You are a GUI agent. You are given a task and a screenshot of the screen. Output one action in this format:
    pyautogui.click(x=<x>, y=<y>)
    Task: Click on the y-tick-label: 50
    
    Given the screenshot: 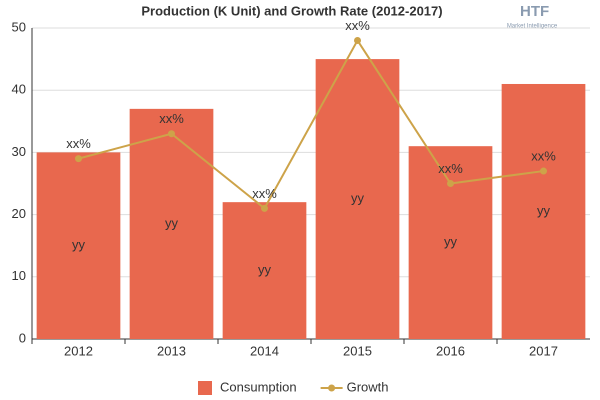 What is the action you would take?
    pyautogui.click(x=19, y=26)
    